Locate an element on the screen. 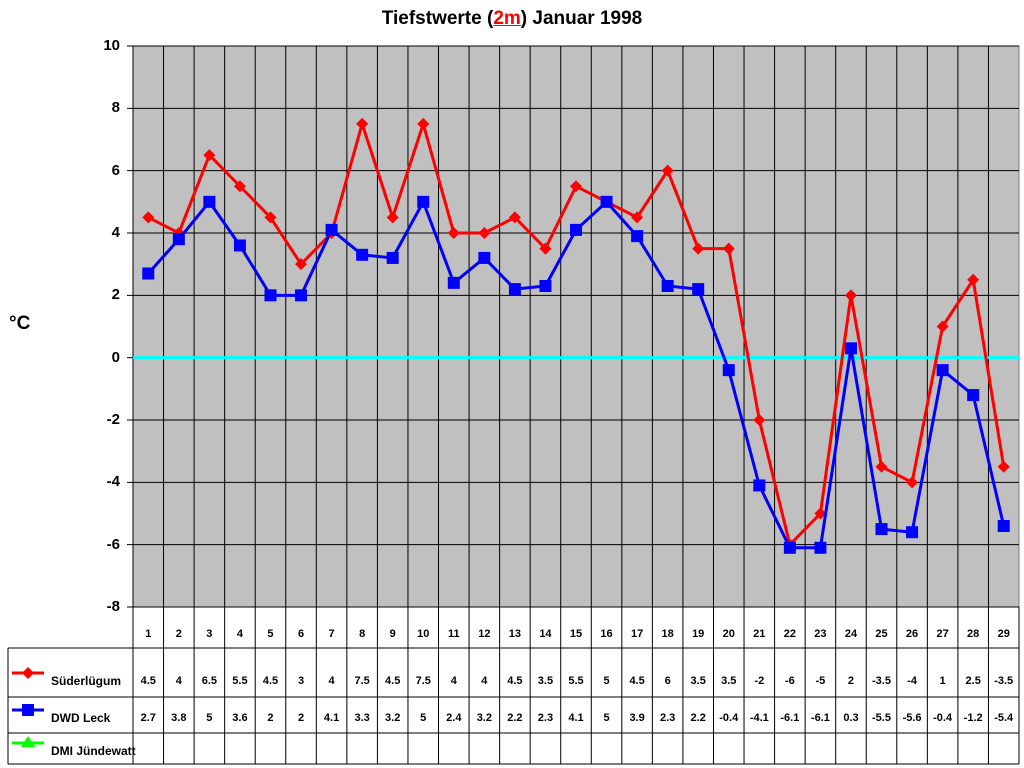 Image resolution: width=1024 pixels, height=768 pixels. x-category-label: 10 is located at coordinates (423, 634).